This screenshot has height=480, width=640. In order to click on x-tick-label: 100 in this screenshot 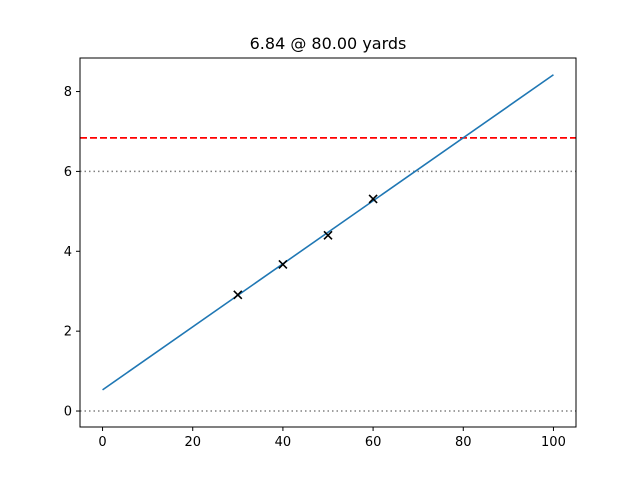, I will do `click(553, 442)`.